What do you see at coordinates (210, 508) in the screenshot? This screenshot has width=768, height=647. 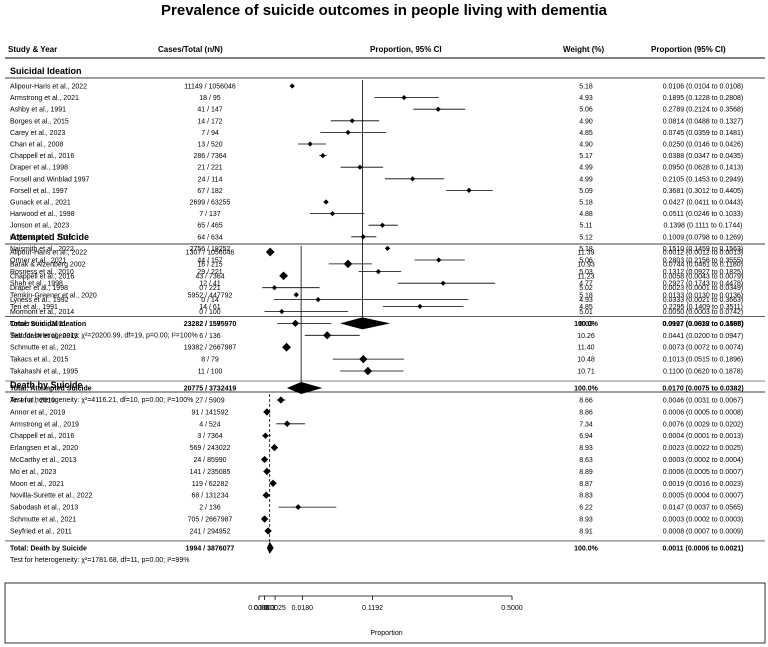 I see `study-cases: 2 / 136` at bounding box center [210, 508].